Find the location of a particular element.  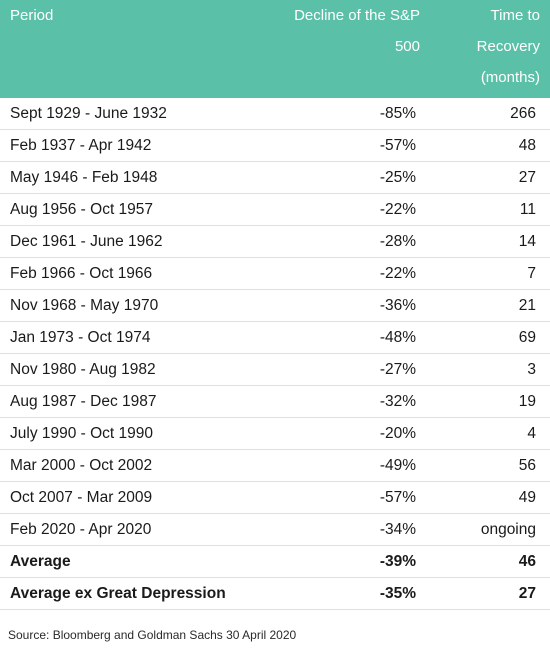

period-cell: Feb 1937 - Apr 1942 is located at coordinates (129, 145).